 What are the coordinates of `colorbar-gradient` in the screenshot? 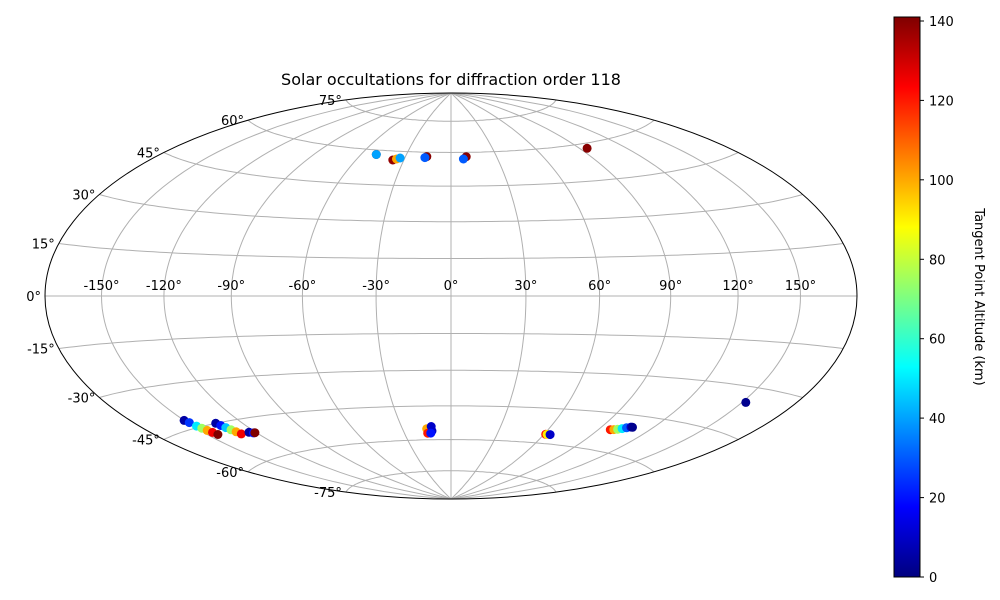 It's located at (907, 297).